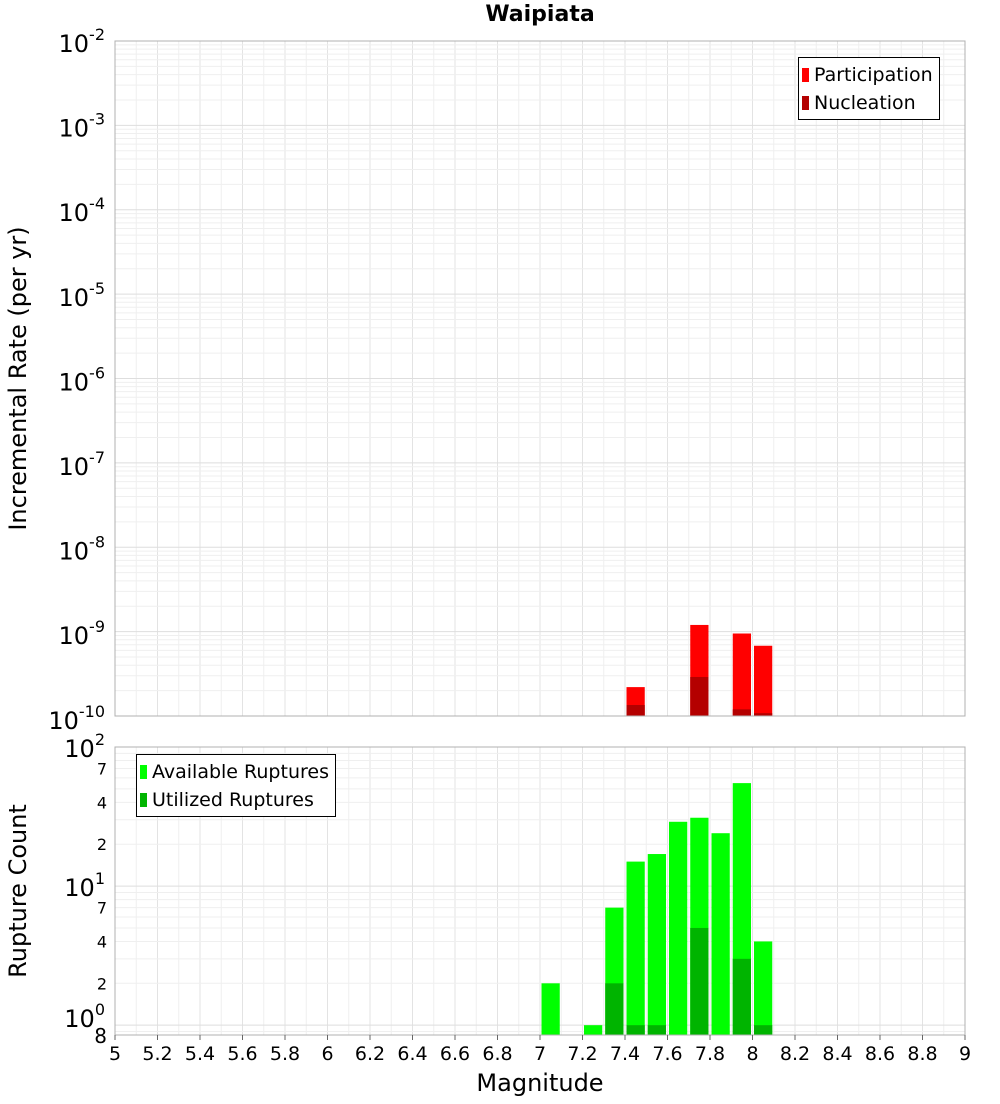  What do you see at coordinates (327, 1054) in the screenshot?
I see `x-tick-label: 6` at bounding box center [327, 1054].